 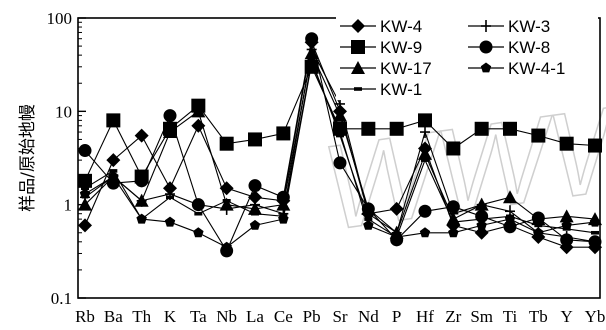 I want to click on y-tick-label: 10, so click(x=63, y=111).